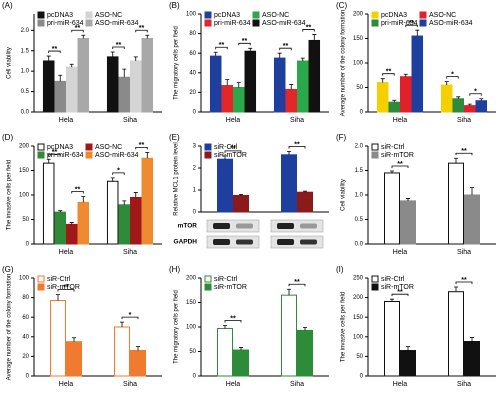 This screenshot has width=500, height=395. I want to click on y-axis-label: Relative MCL1 protein level, so click(177, 178).